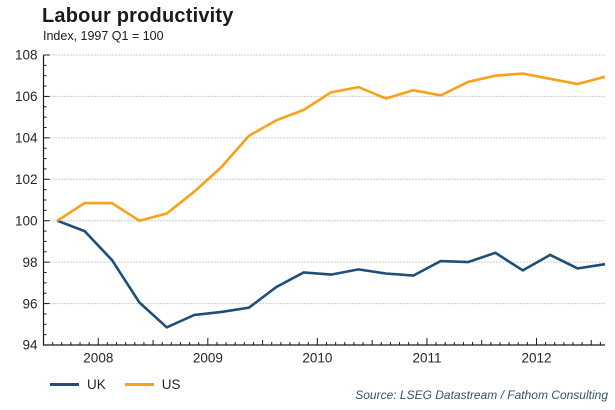 Image resolution: width=615 pixels, height=410 pixels. Describe the element at coordinates (103, 36) in the screenshot. I see `chart-subtitle: Index, 1997 Q1 = 100` at that location.